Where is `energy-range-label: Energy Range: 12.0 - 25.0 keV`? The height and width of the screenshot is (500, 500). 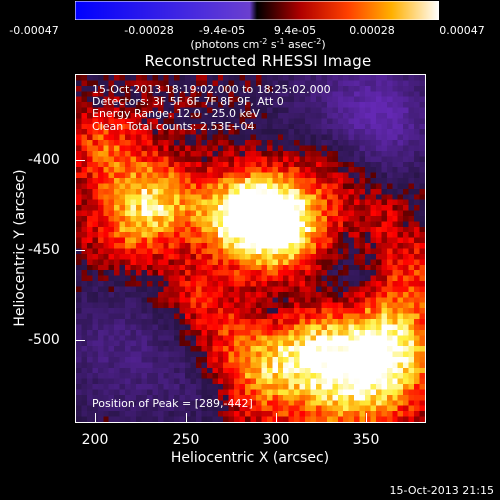 energy-range-label: Energy Range: 12.0 - 25.0 keV is located at coordinates (176, 113).